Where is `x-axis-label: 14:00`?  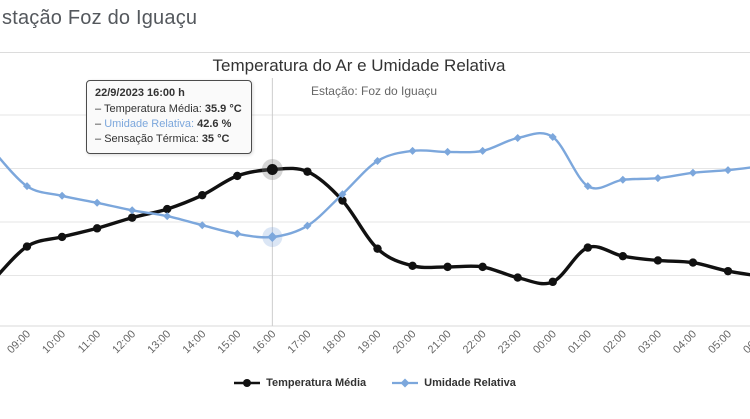
x-axis-label: 14:00 is located at coordinates (194, 342).